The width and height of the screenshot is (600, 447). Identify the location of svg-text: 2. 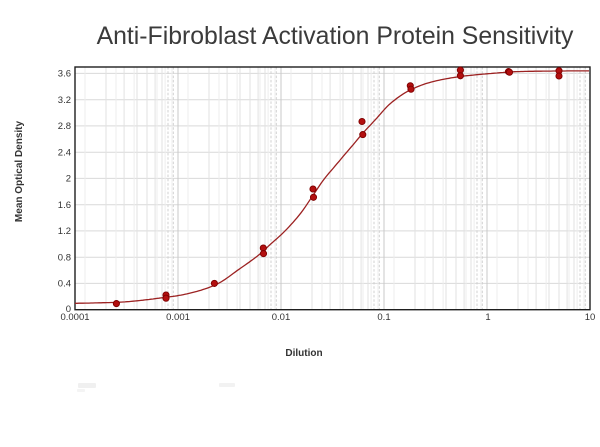
(68, 179).